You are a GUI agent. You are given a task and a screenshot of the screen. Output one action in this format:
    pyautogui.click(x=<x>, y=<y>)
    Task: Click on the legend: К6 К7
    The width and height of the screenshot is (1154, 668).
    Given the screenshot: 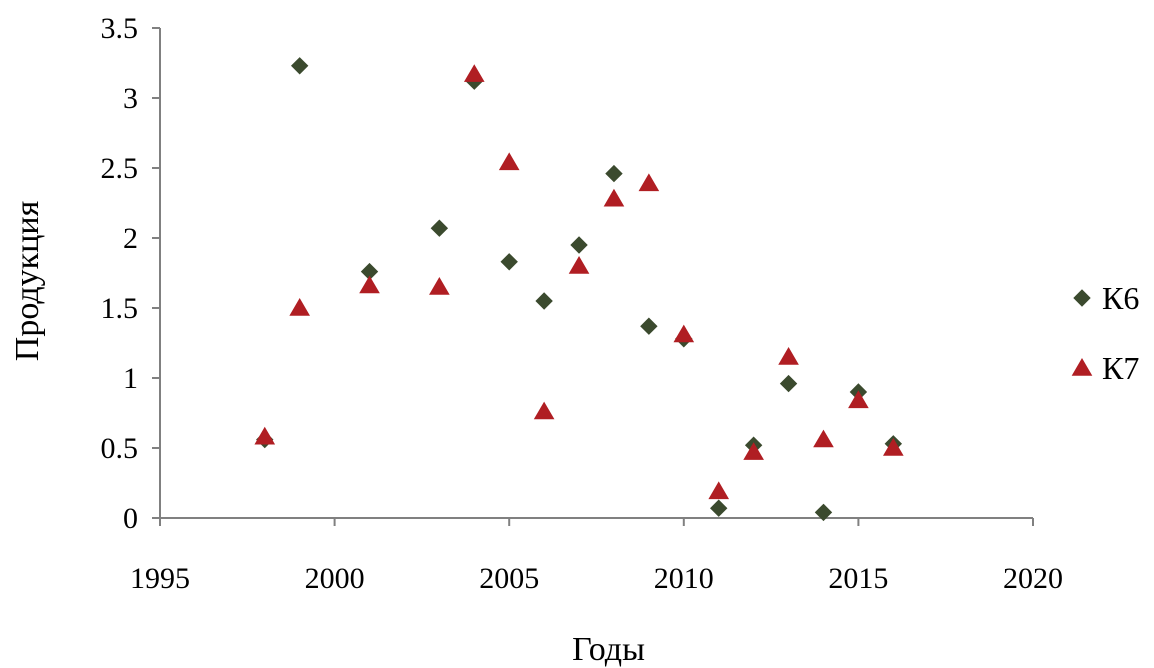 What is the action you would take?
    pyautogui.click(x=1105, y=333)
    